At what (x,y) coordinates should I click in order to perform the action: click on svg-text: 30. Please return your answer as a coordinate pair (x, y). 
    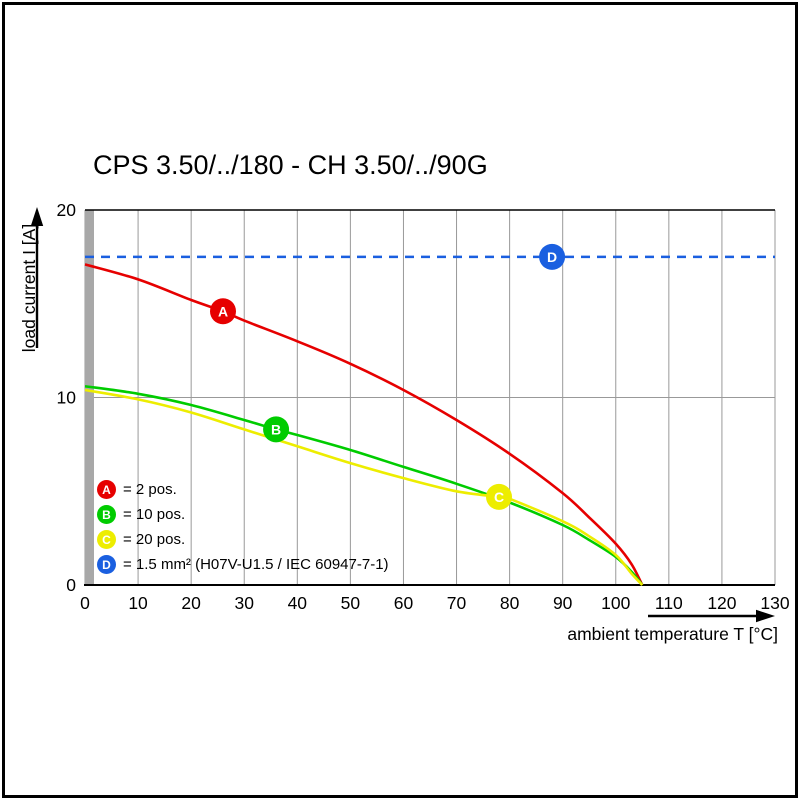
    Looking at the image, I should click on (244, 603).